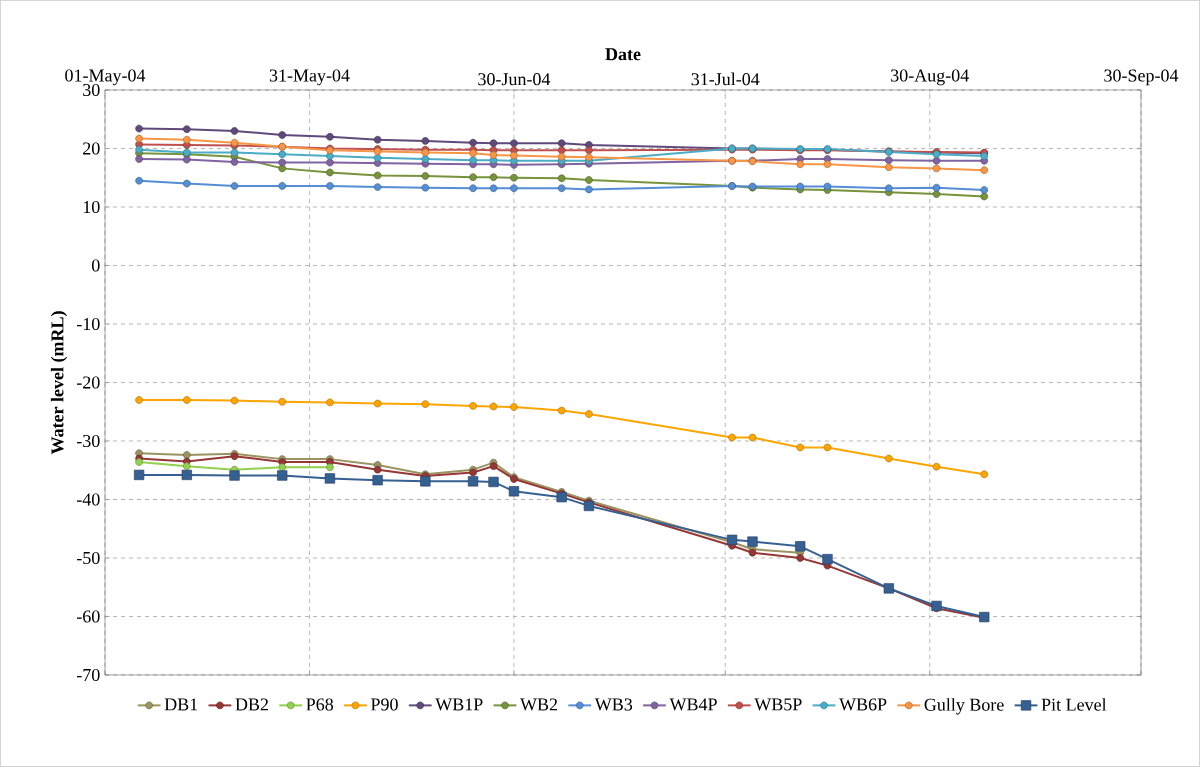 The height and width of the screenshot is (767, 1200). Describe the element at coordinates (693, 704) in the screenshot. I see `legend-label: WB4P` at that location.